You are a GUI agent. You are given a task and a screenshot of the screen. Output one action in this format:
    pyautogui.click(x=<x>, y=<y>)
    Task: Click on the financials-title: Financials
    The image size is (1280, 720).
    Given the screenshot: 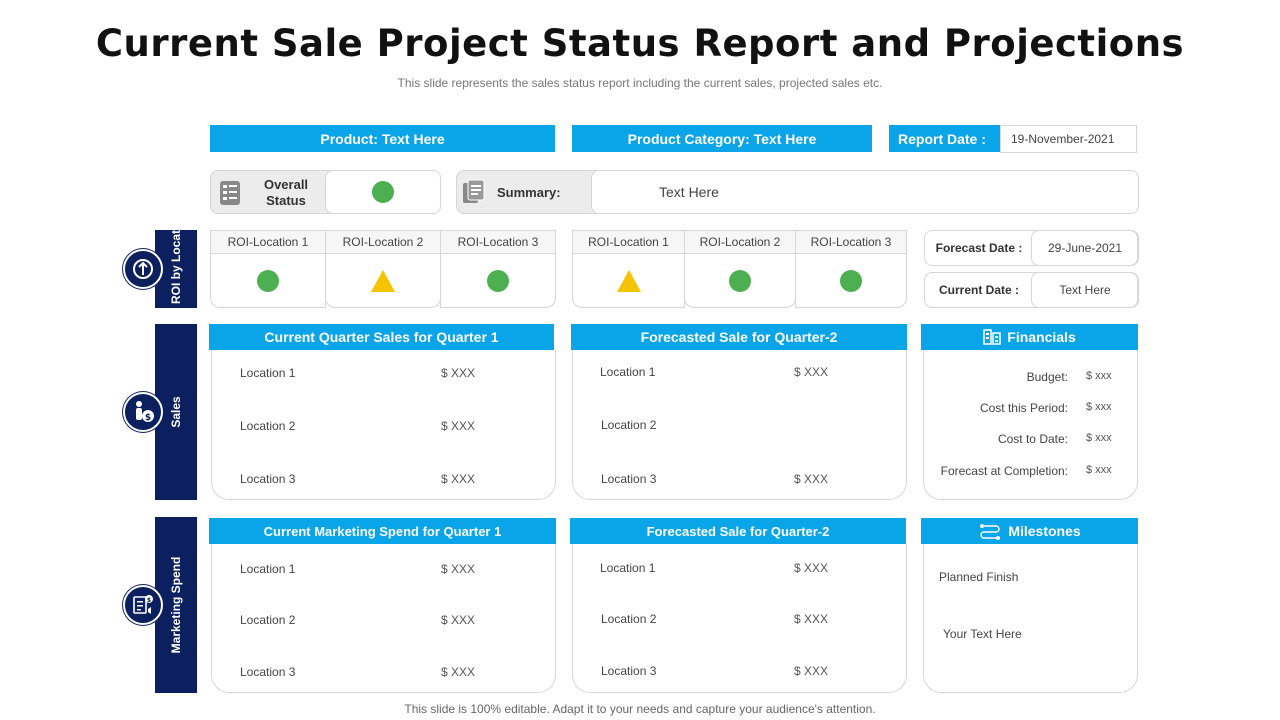 What is the action you would take?
    pyautogui.click(x=1041, y=337)
    